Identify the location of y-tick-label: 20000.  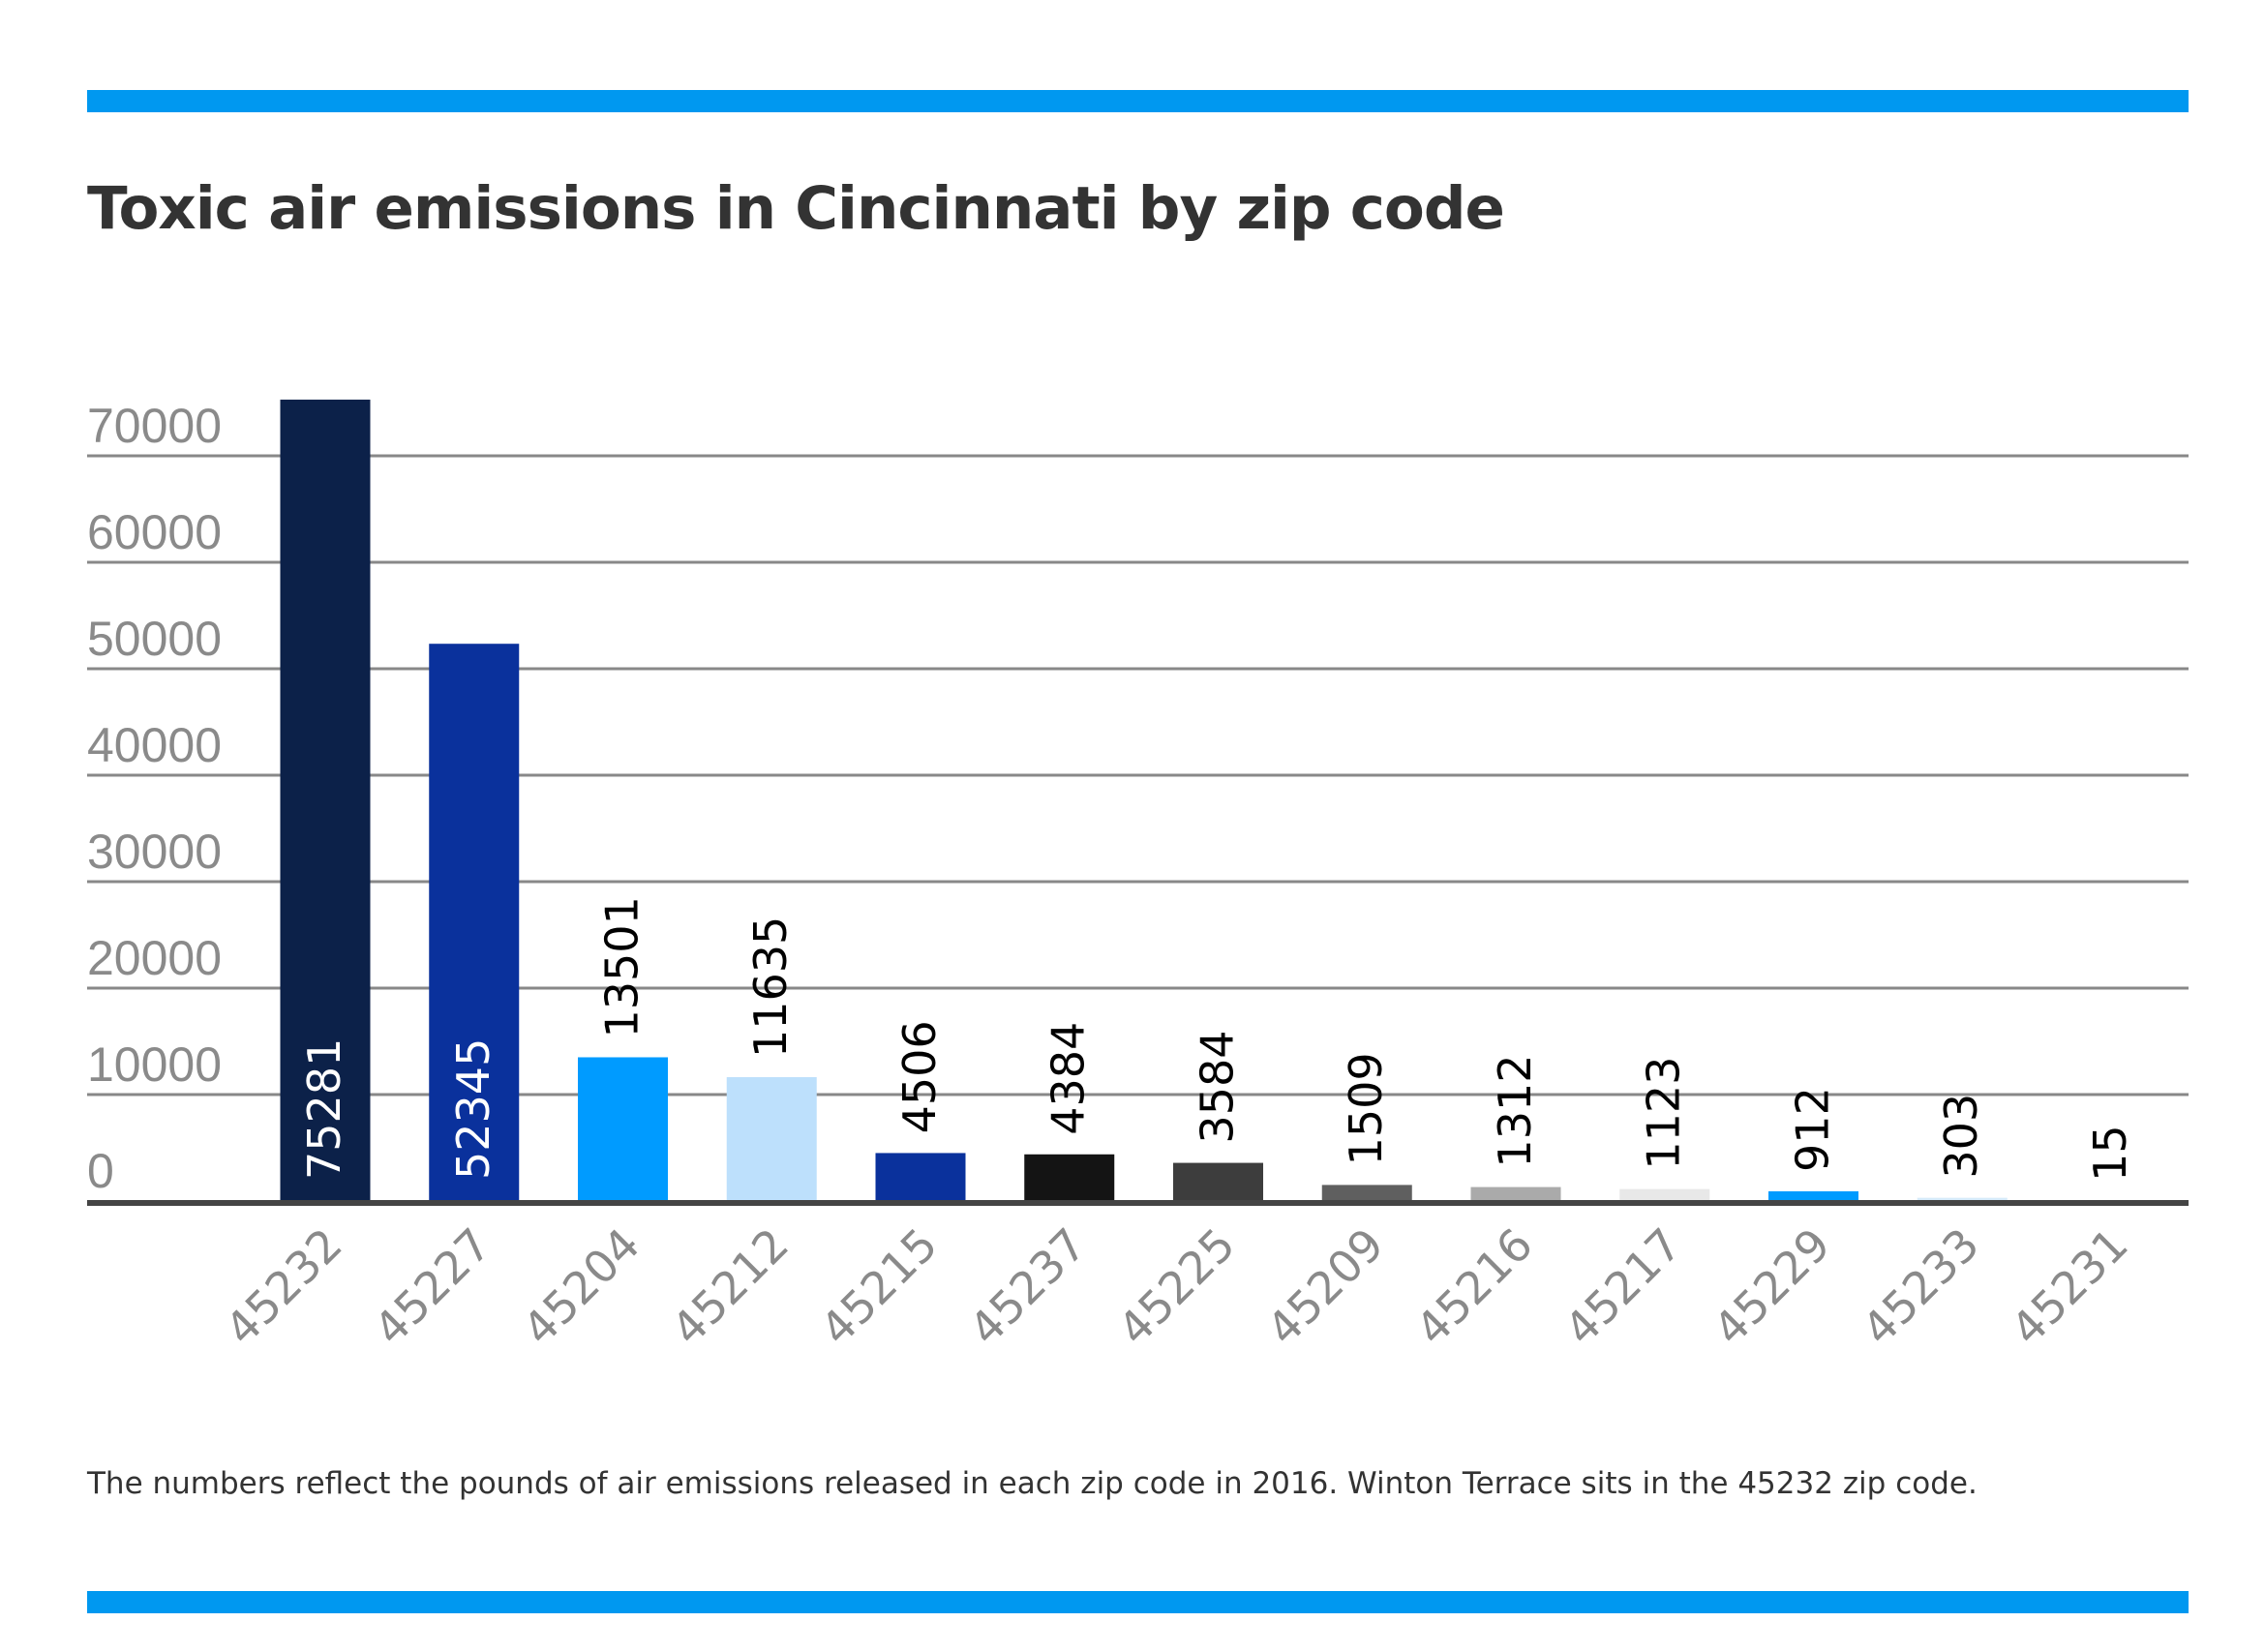
(154, 958).